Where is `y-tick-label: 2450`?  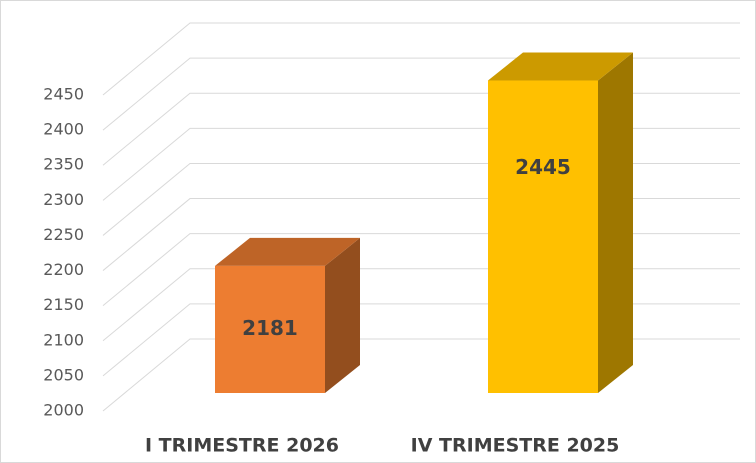 y-tick-label: 2450 is located at coordinates (63, 94).